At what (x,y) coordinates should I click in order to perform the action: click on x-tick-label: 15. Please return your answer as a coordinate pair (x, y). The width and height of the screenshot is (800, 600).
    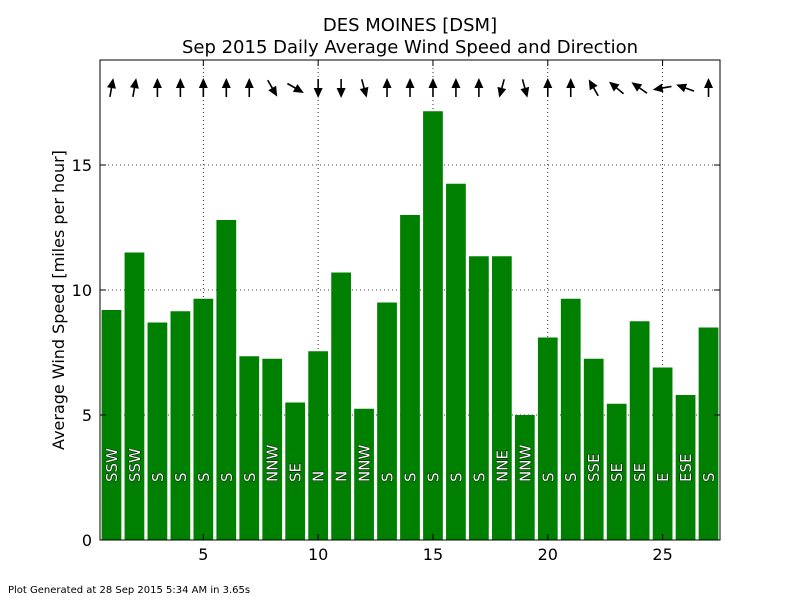
    Looking at the image, I should click on (433, 554).